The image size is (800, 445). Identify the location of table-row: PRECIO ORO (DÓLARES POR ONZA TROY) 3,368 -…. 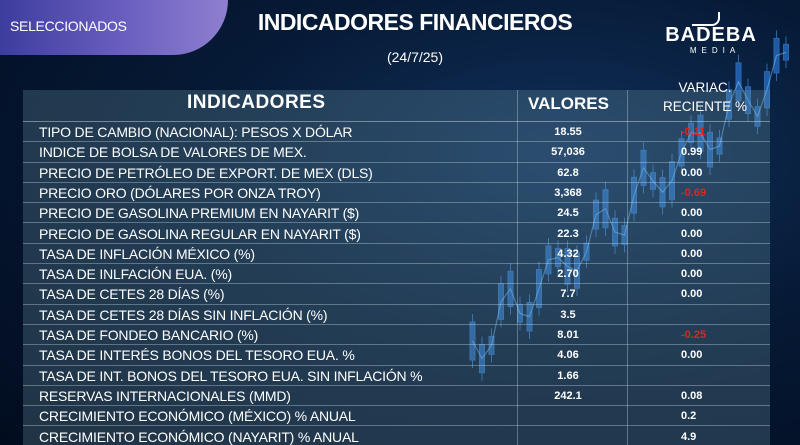
(396, 193).